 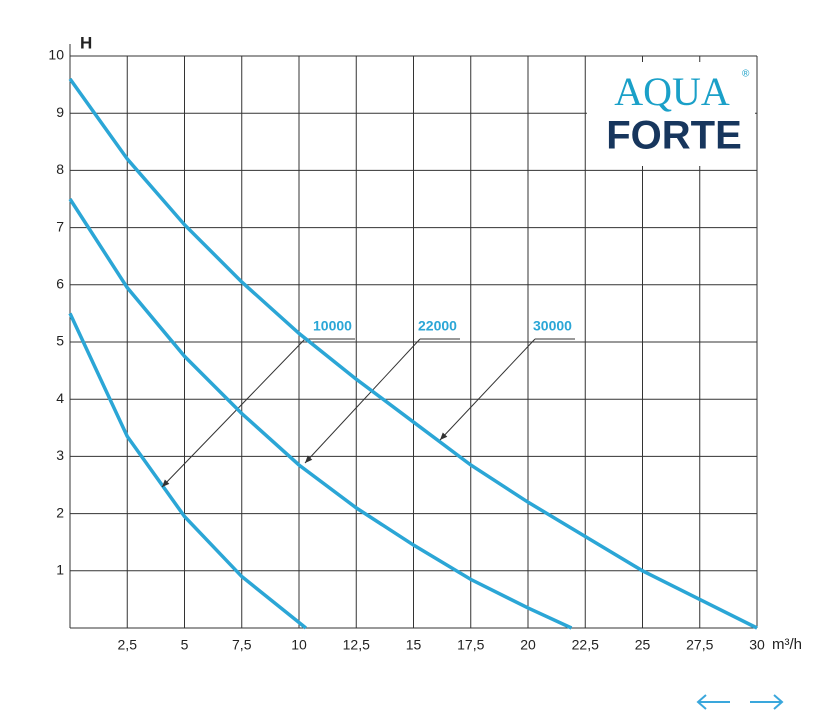 I want to click on y-tick-label: 5, so click(x=60, y=341).